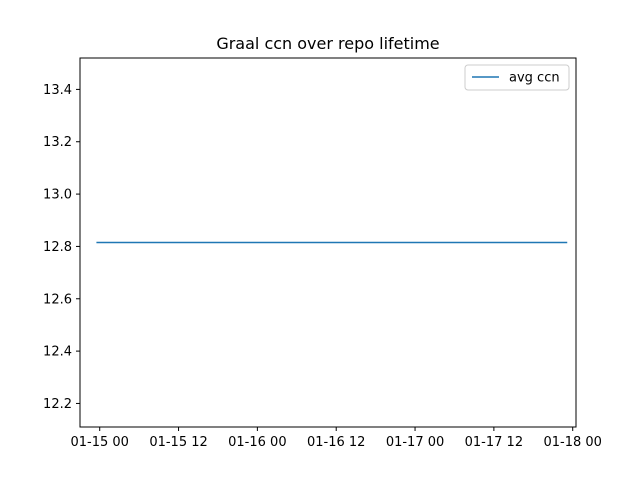 The width and height of the screenshot is (640, 480). I want to click on legend: avg ccn, so click(517, 77).